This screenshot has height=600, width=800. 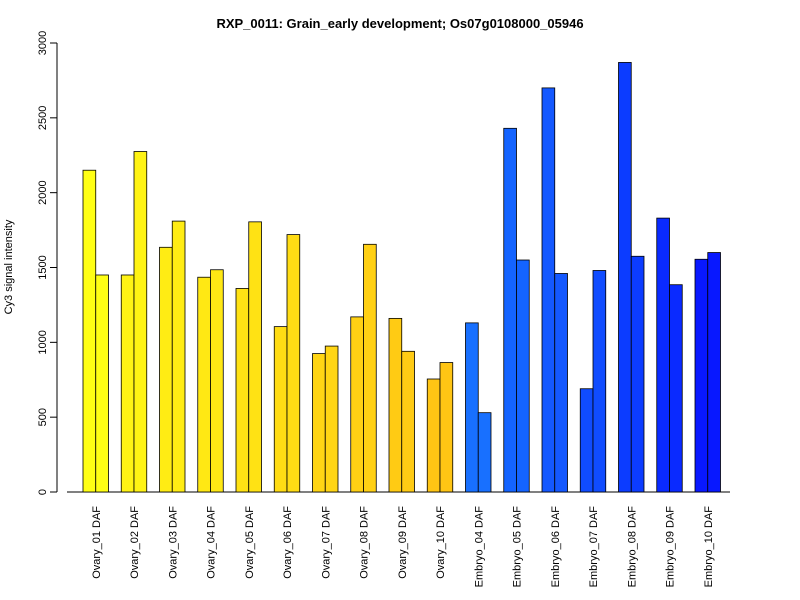 I want to click on y-tick-label: 0, so click(x=43, y=492).